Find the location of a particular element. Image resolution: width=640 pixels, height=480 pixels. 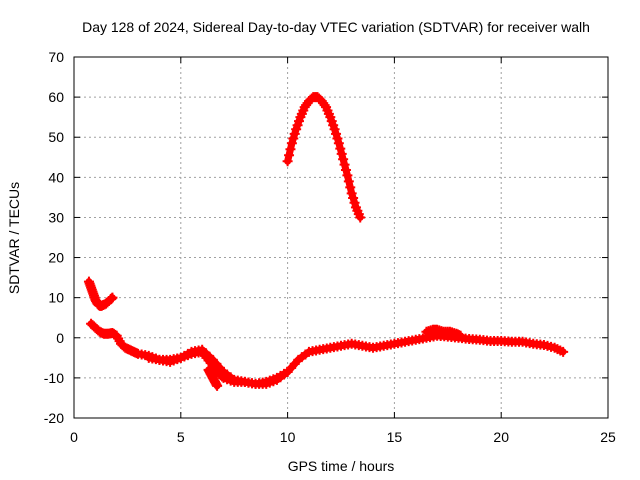

x-tick-label: 20 is located at coordinates (501, 437).